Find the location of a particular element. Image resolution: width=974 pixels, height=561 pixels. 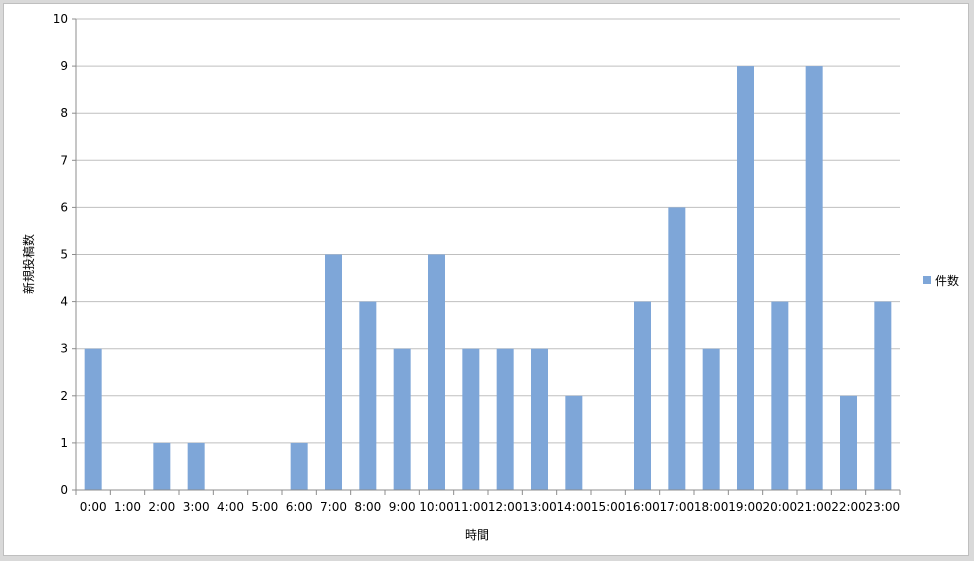

x-tick-label: 2:00 is located at coordinates (161, 507).